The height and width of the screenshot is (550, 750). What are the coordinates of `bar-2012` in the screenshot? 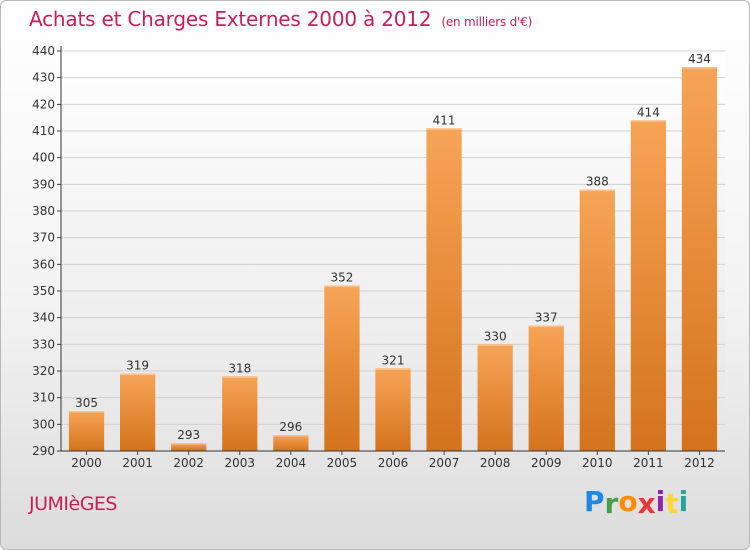 It's located at (699, 259).